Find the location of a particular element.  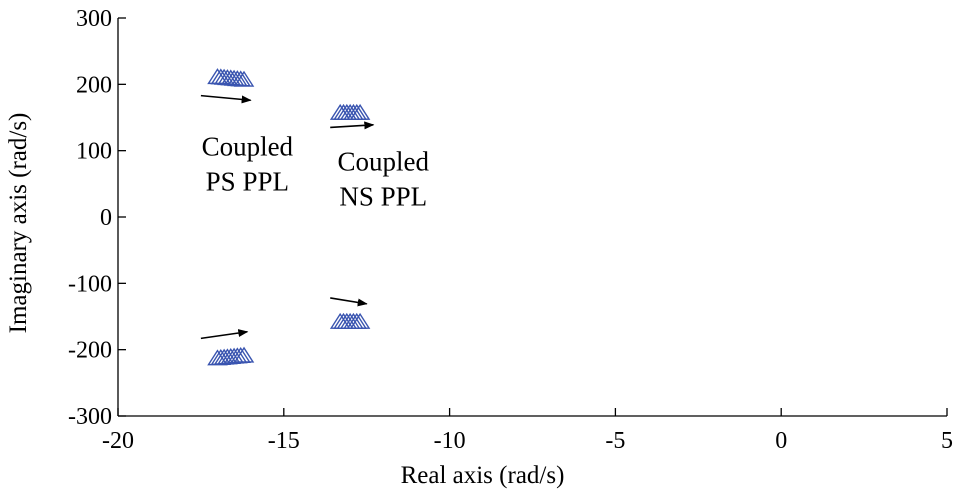

y-tick-label: 300 is located at coordinates (94, 19).